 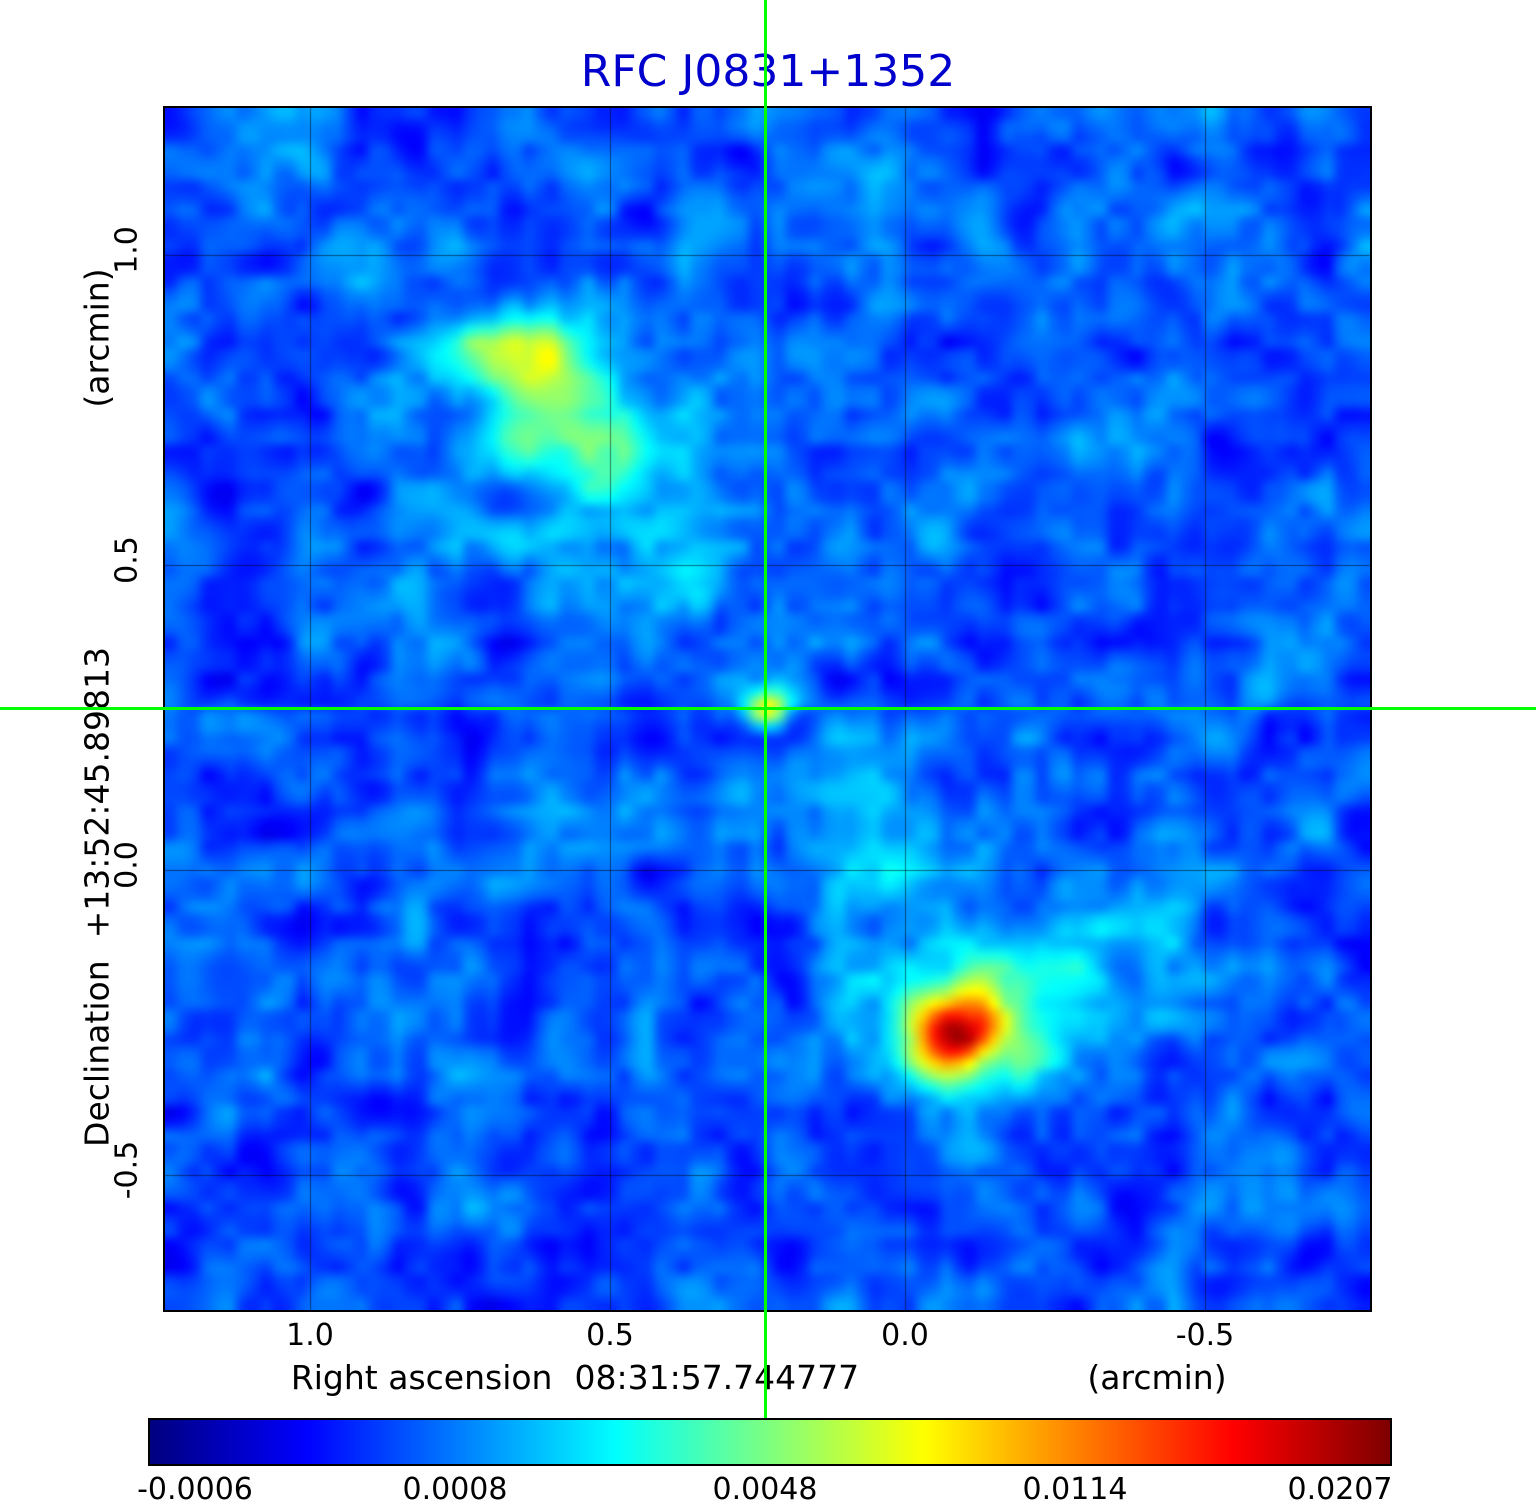 I want to click on y-tick-label: 0.5, so click(x=127, y=560).